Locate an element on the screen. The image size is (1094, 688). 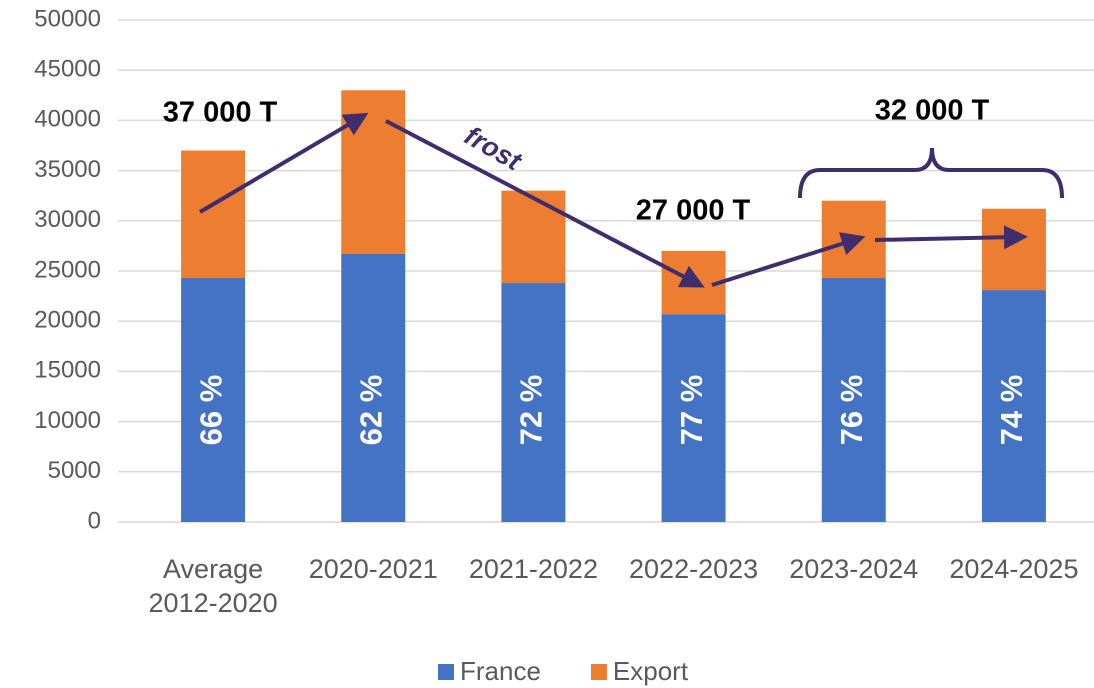
x-tick-label: 2024-2025 is located at coordinates (1014, 569).